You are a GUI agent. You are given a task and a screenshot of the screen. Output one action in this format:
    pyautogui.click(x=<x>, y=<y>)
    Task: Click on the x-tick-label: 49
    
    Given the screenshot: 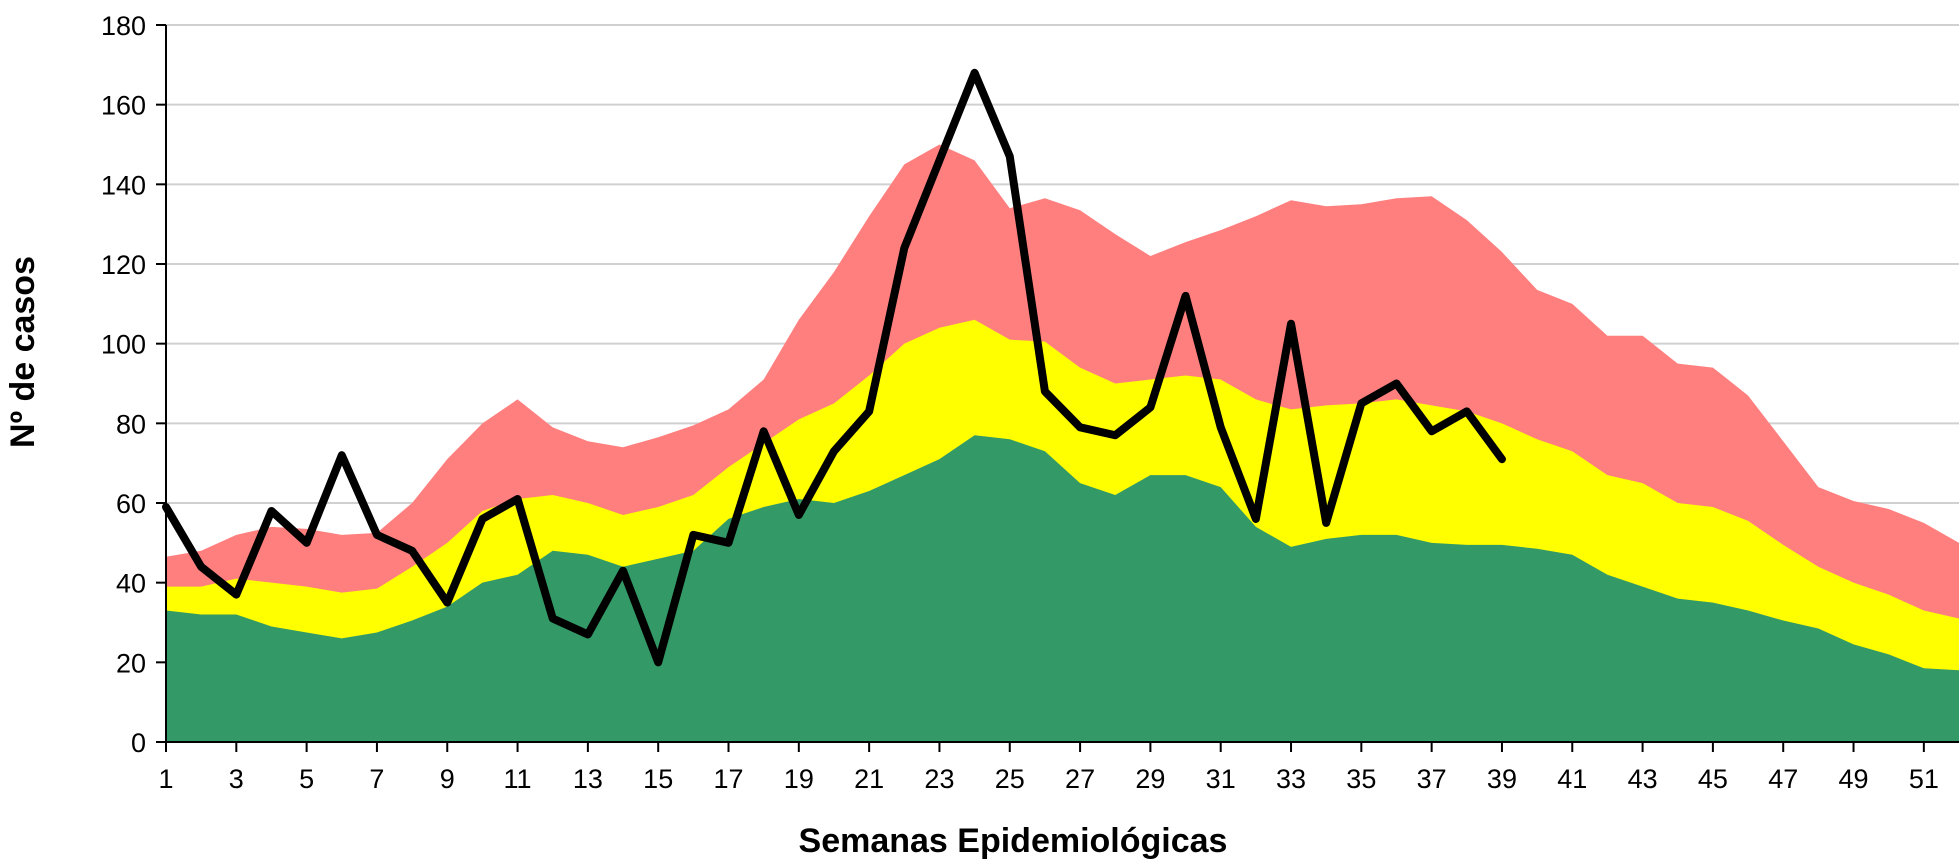 What is the action you would take?
    pyautogui.click(x=1854, y=779)
    